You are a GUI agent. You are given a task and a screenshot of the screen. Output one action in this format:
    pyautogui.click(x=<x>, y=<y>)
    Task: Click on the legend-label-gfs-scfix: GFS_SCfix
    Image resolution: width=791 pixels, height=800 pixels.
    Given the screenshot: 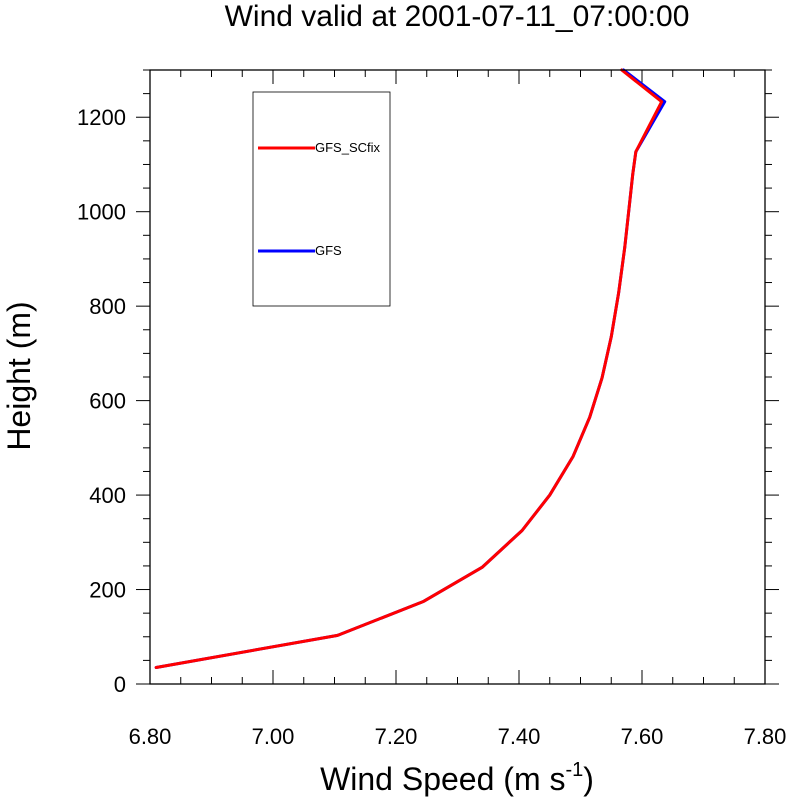 What is the action you would take?
    pyautogui.click(x=348, y=147)
    